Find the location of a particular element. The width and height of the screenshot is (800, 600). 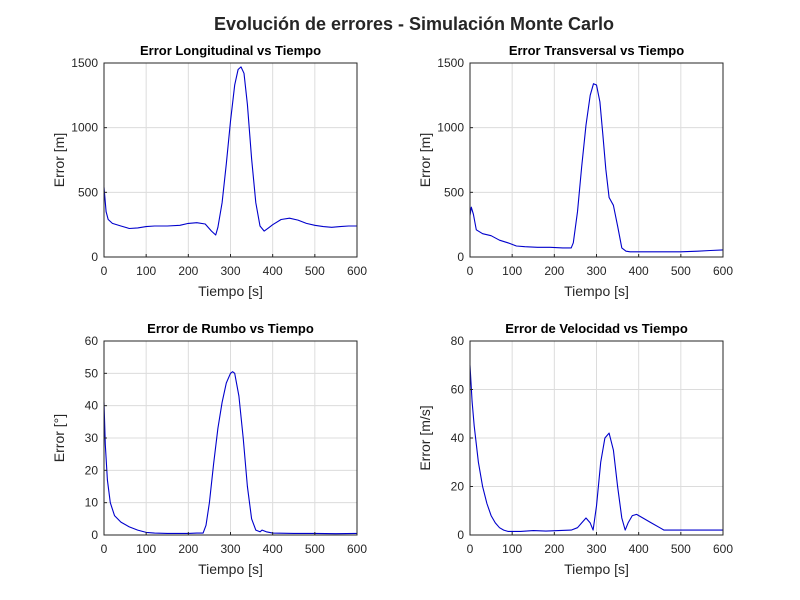

y-tick-label: 10 is located at coordinates (92, 503).